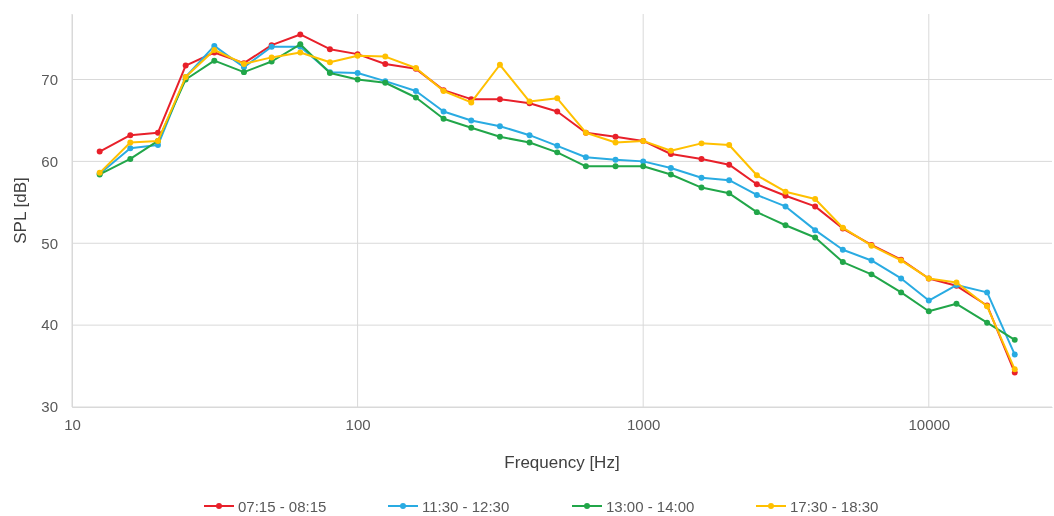  I want to click on x-axis-title: Frequency [Hz], so click(562, 462).